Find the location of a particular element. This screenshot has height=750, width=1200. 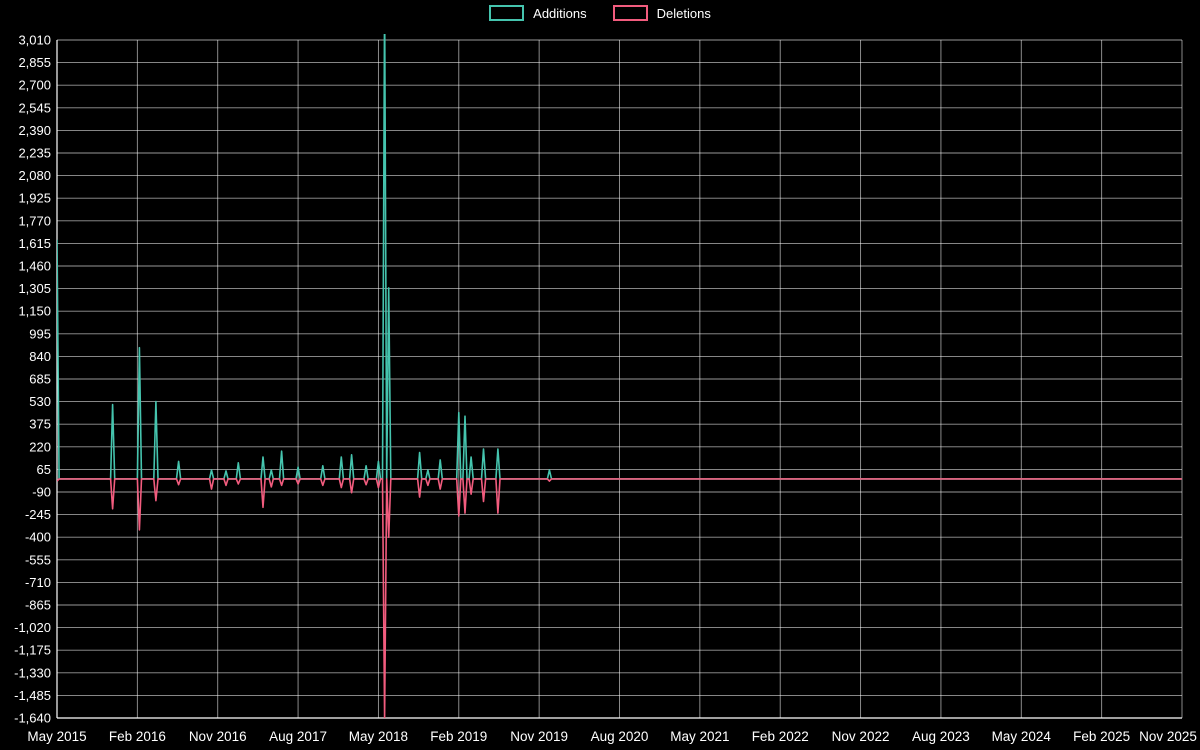

y-tick-label: -1,175 is located at coordinates (32, 650).